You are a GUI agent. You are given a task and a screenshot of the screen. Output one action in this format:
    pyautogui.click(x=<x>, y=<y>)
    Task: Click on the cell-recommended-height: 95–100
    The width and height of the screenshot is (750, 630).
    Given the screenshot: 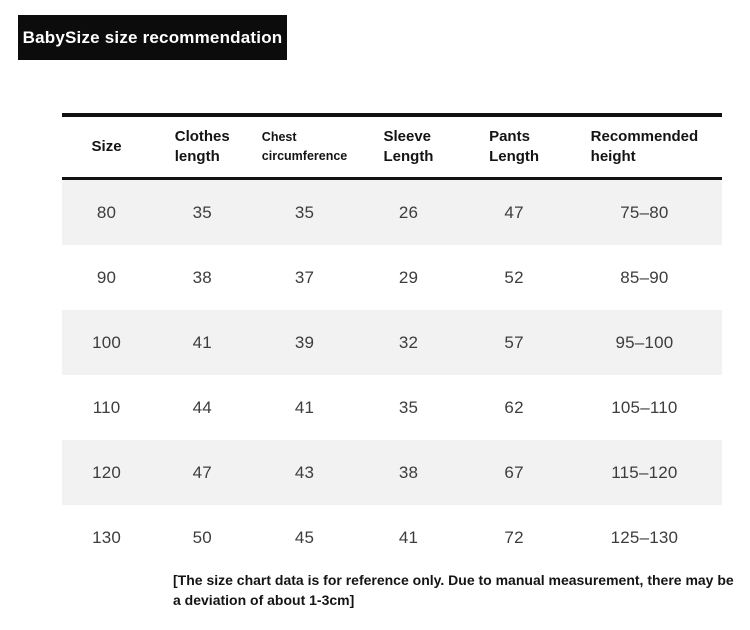 What is the action you would take?
    pyautogui.click(x=644, y=342)
    